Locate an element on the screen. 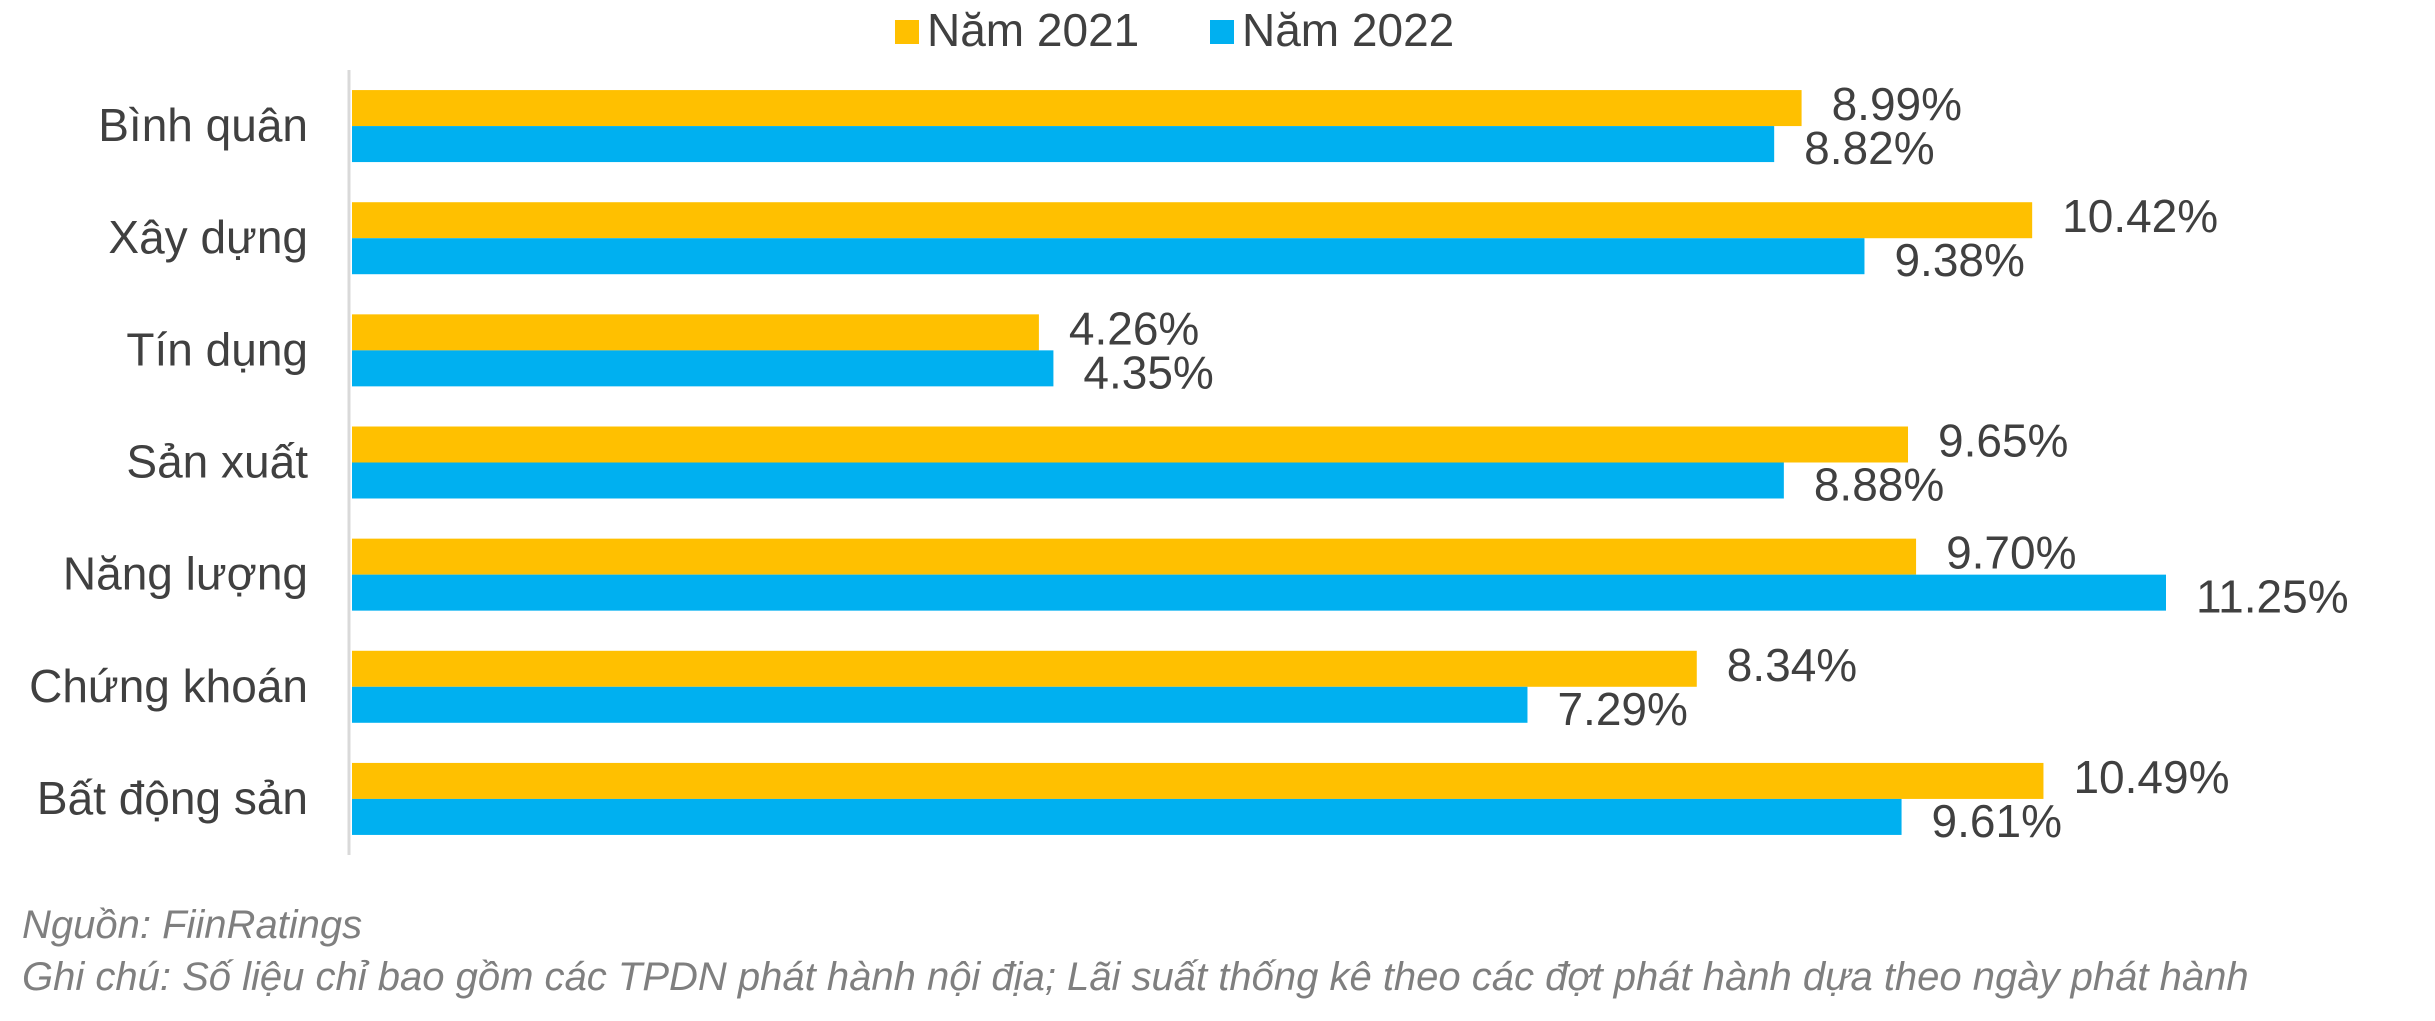  data-label-2022: 9.61% is located at coordinates (1997, 821).